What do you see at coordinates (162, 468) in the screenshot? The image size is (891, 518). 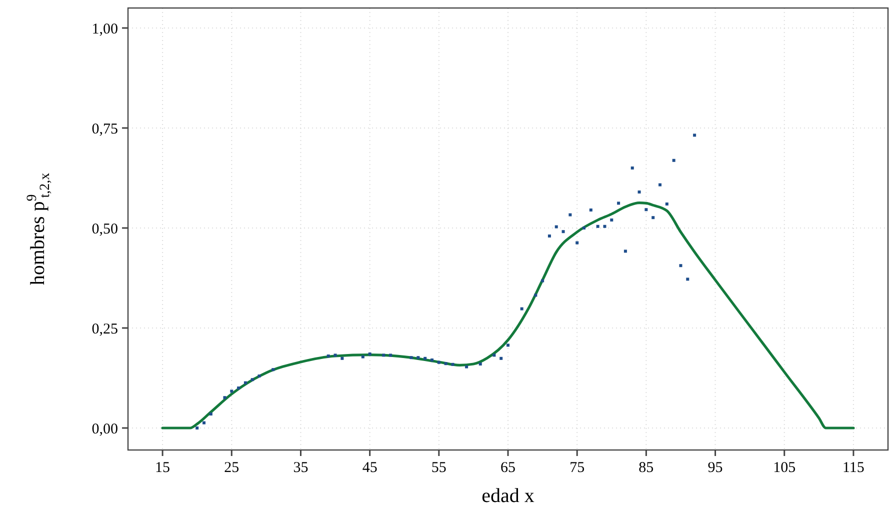 I see `x-tick-label: 15` at bounding box center [162, 468].